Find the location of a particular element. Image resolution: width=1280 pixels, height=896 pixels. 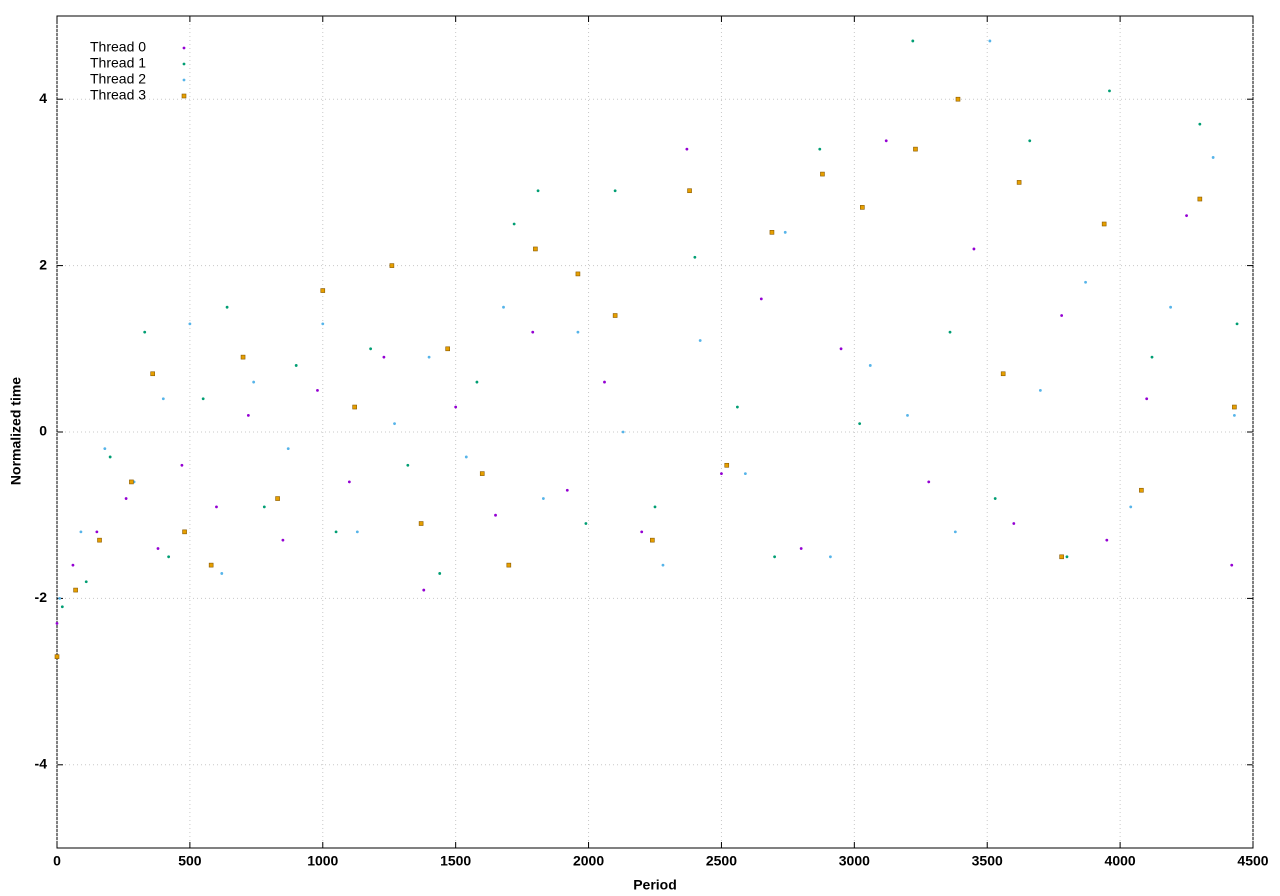

x-tick-label: 500 is located at coordinates (190, 861).